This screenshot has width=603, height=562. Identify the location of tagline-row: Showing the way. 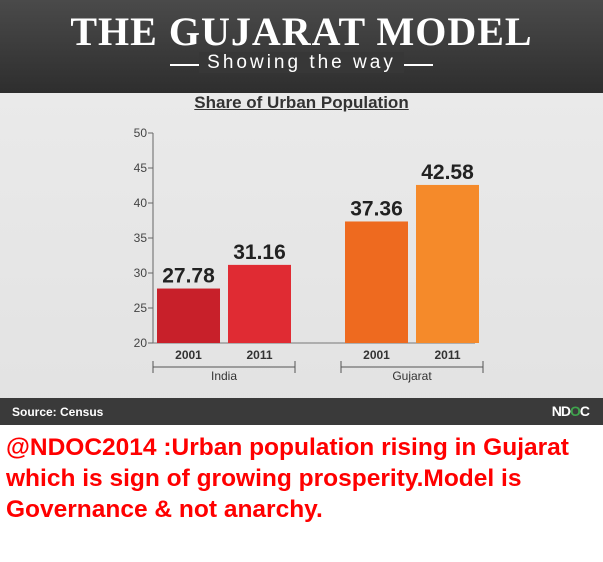
(301, 65).